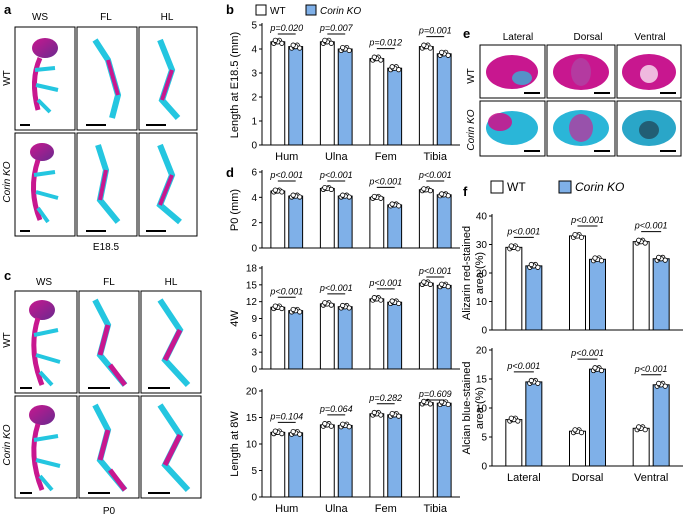  What do you see at coordinates (40, 17) in the screenshot?
I see `panel-a-col-ws: WS` at bounding box center [40, 17].